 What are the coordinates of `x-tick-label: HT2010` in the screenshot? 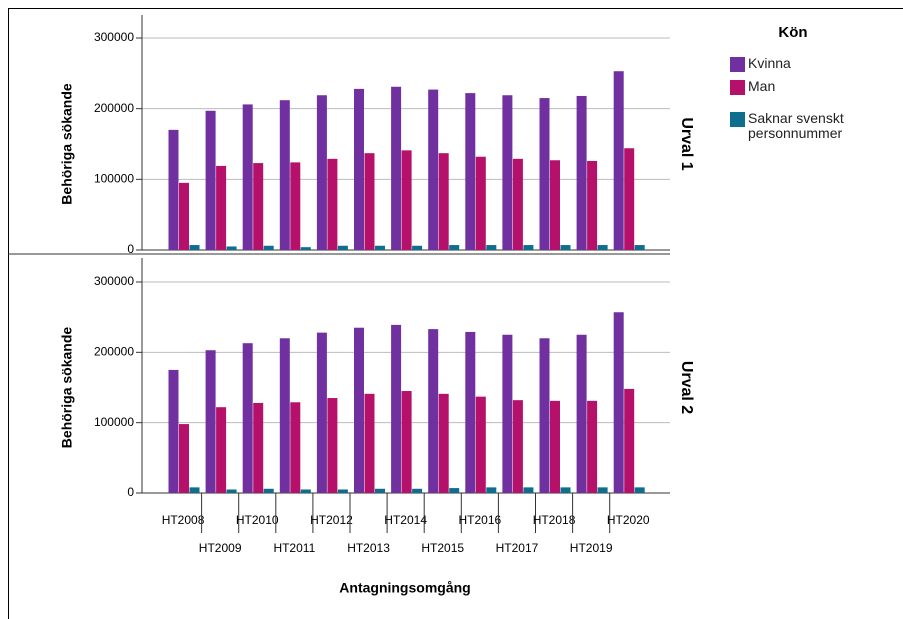 It's located at (257, 520).